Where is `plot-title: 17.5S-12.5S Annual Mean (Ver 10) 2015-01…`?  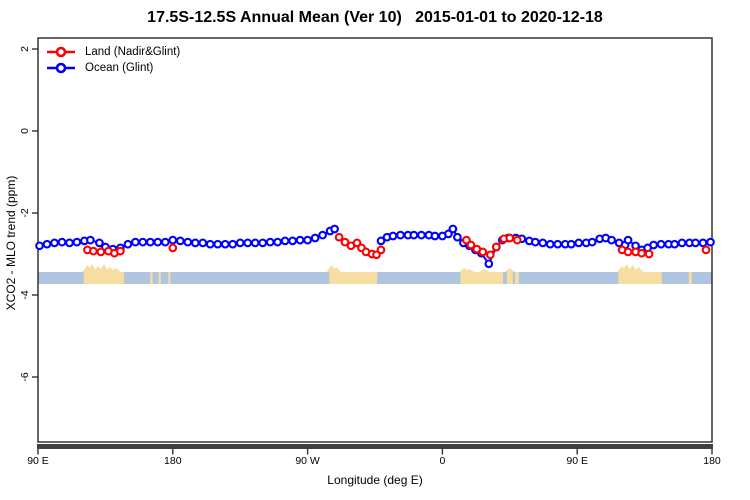
plot-title: 17.5S-12.5S Annual Mean (Ver 10) 2015-01… is located at coordinates (375, 17).